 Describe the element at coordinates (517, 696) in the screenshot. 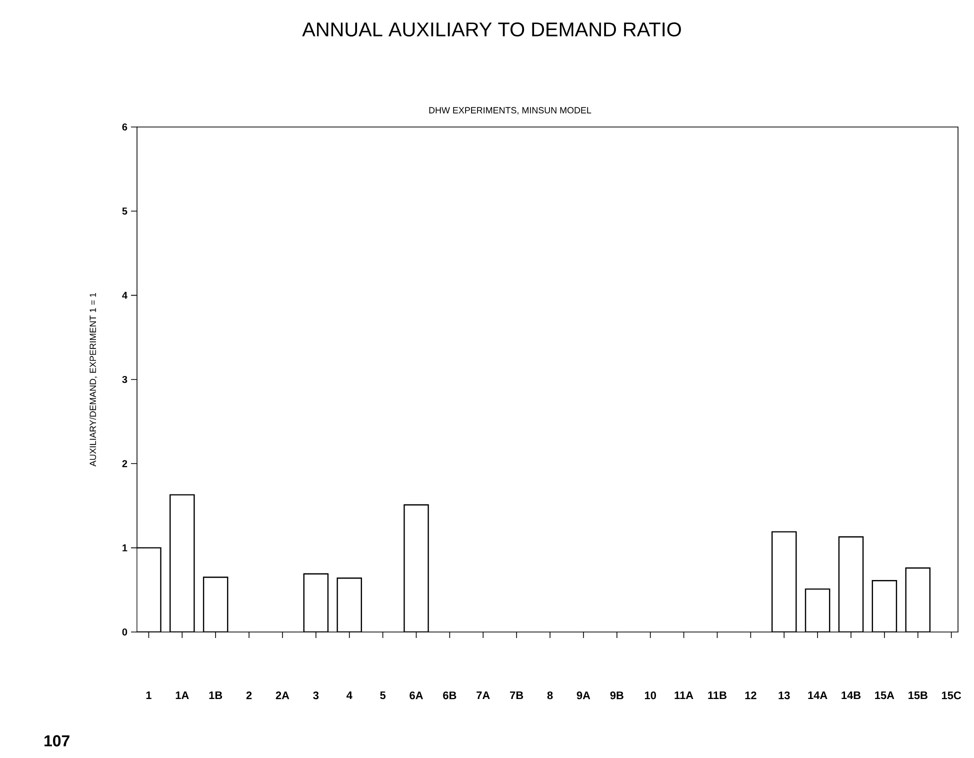

I see `x-tick-label: 7B` at that location.